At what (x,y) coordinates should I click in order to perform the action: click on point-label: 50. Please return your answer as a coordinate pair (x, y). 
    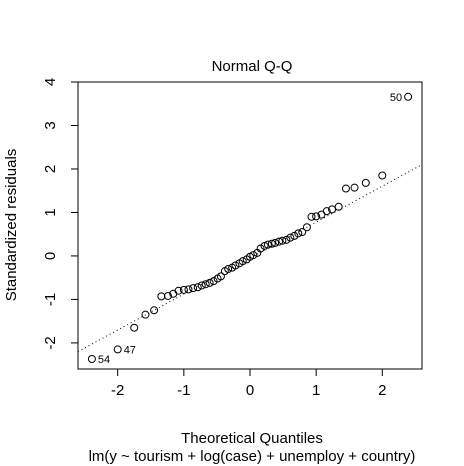
    Looking at the image, I should click on (396, 98).